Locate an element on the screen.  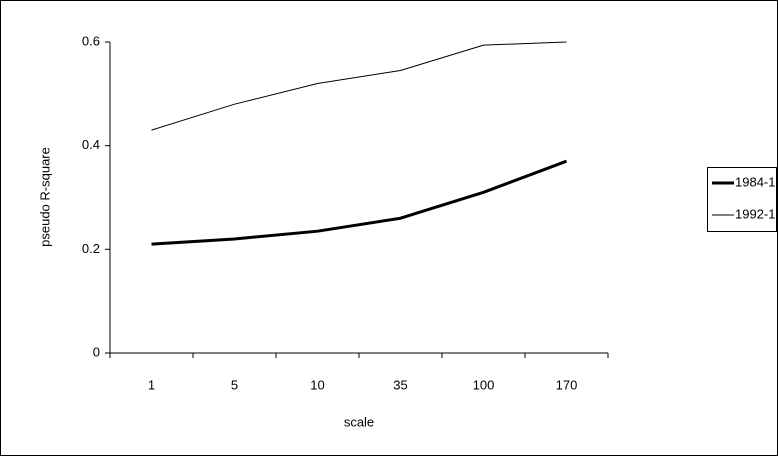
legend-label: 1984-1992 is located at coordinates (756, 181).